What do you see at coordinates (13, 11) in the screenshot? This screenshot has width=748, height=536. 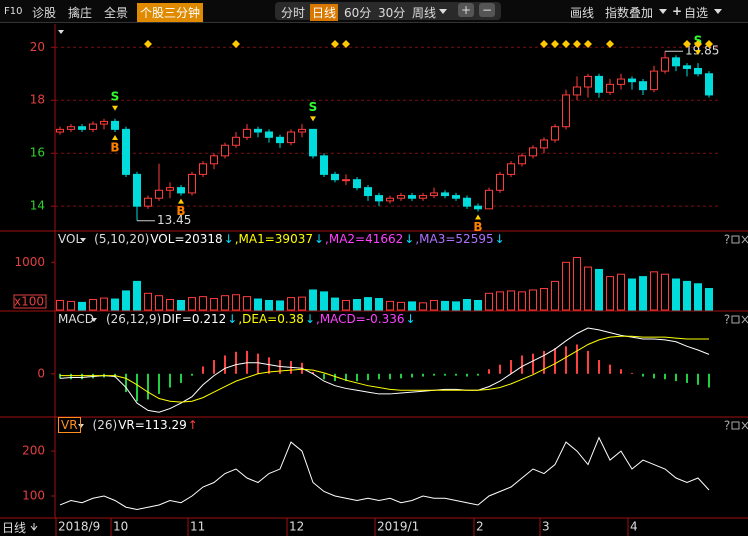 I see `tab: F10` at bounding box center [13, 11].